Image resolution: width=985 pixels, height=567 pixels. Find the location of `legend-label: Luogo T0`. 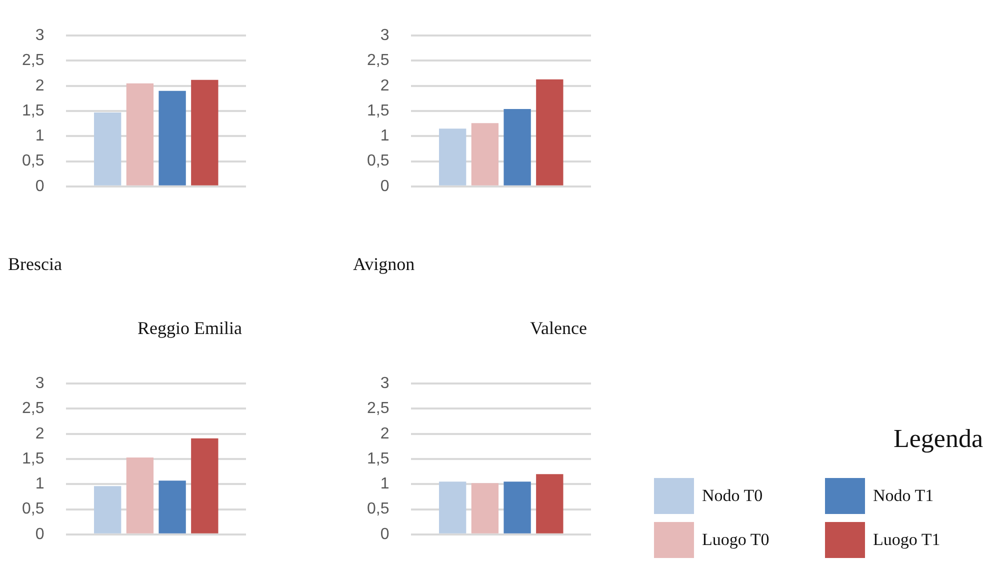

legend-label: Luogo T0 is located at coordinates (736, 540).